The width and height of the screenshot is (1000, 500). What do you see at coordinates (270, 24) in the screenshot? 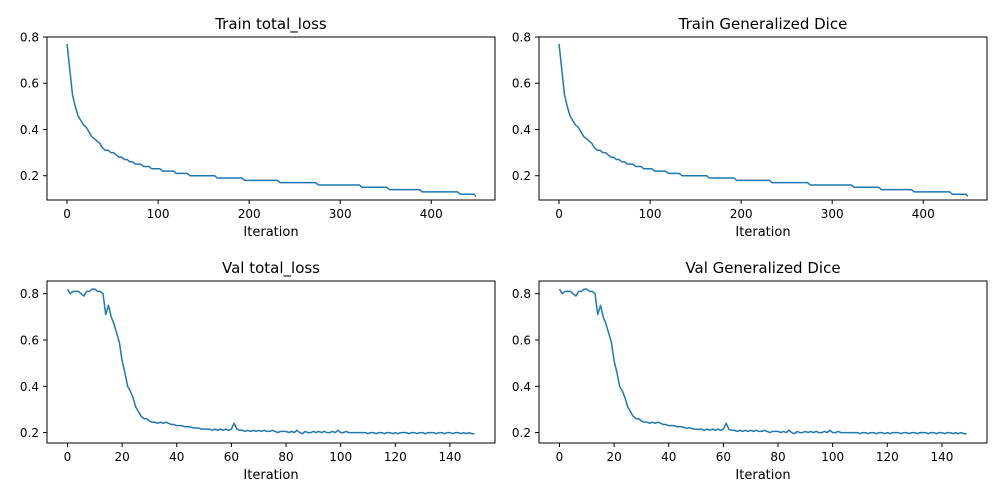
I see `chart-title: Train total_loss` at bounding box center [270, 24].